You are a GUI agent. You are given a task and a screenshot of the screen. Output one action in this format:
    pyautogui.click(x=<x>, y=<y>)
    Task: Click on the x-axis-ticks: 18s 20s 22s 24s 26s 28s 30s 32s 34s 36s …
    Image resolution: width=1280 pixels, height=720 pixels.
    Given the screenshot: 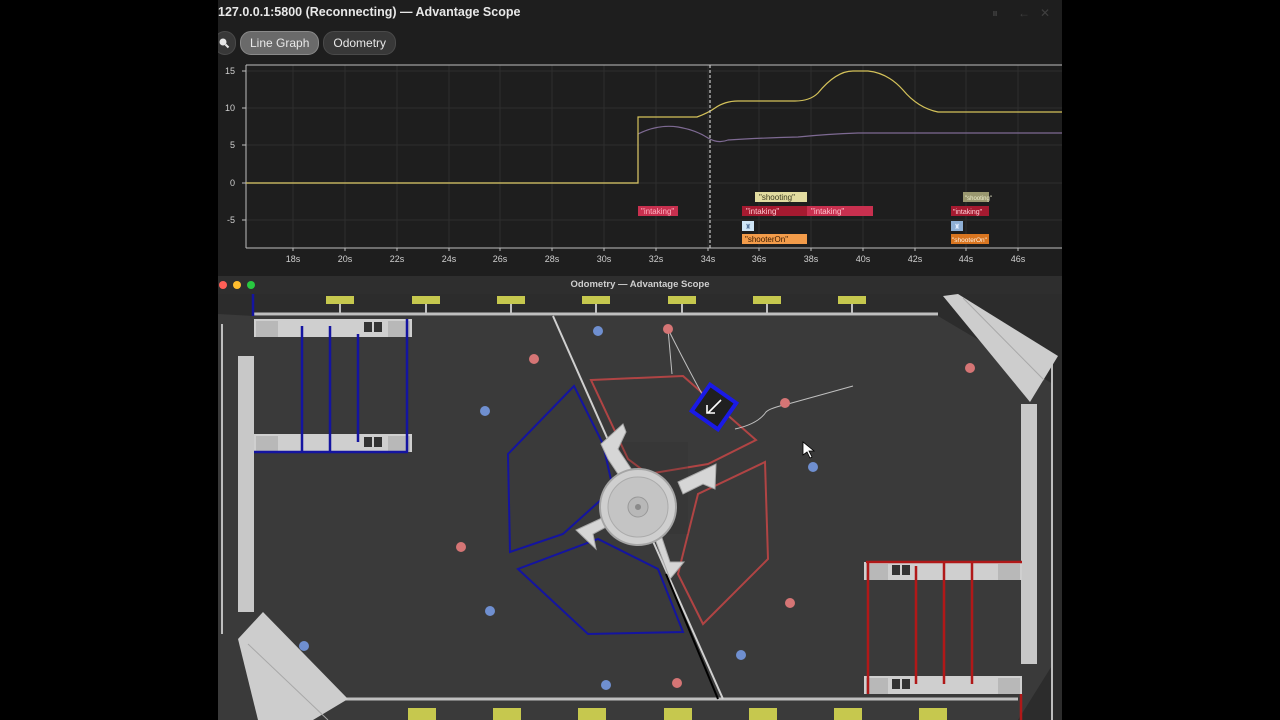 What is the action you would take?
    pyautogui.click(x=656, y=259)
    